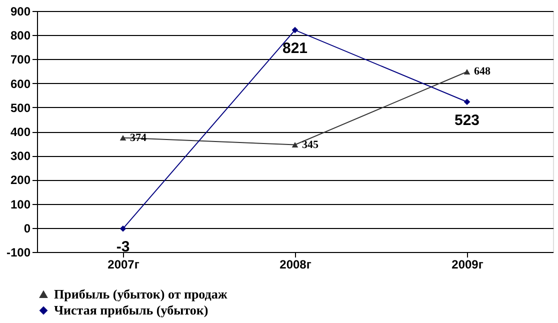 This screenshot has height=323, width=558. What do you see at coordinates (20, 35) in the screenshot?
I see `y-tick-label: 800` at bounding box center [20, 35].